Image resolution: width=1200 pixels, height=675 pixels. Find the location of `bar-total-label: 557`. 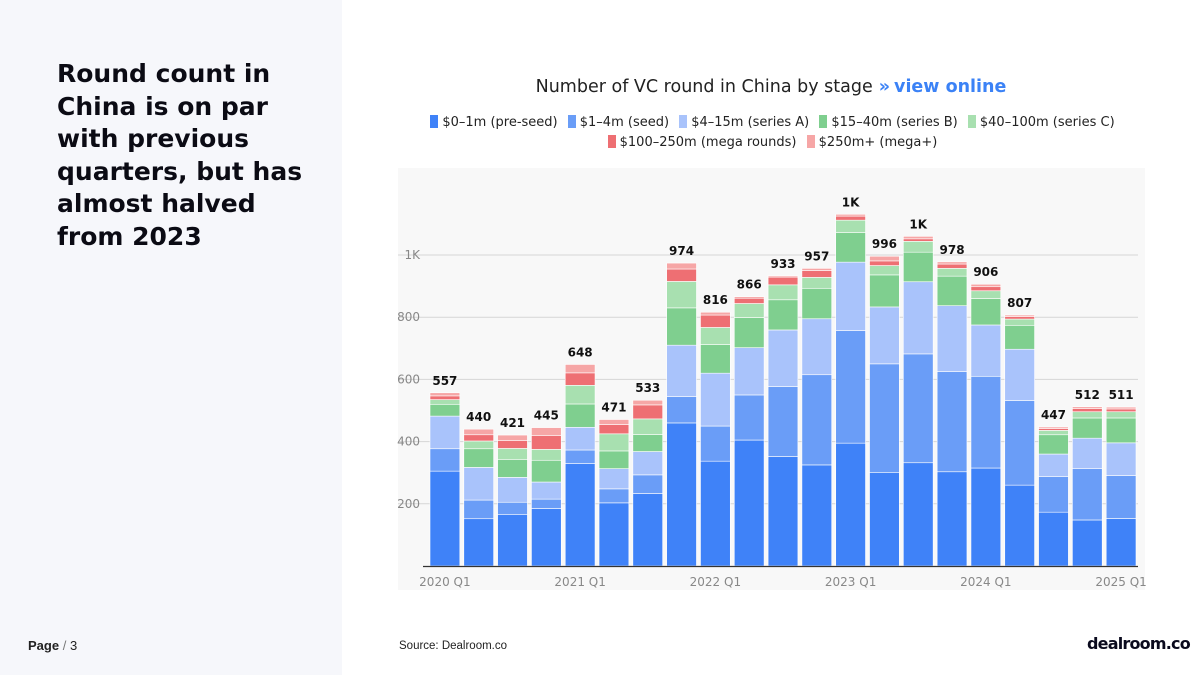

bar-total-label: 557 is located at coordinates (444, 381).